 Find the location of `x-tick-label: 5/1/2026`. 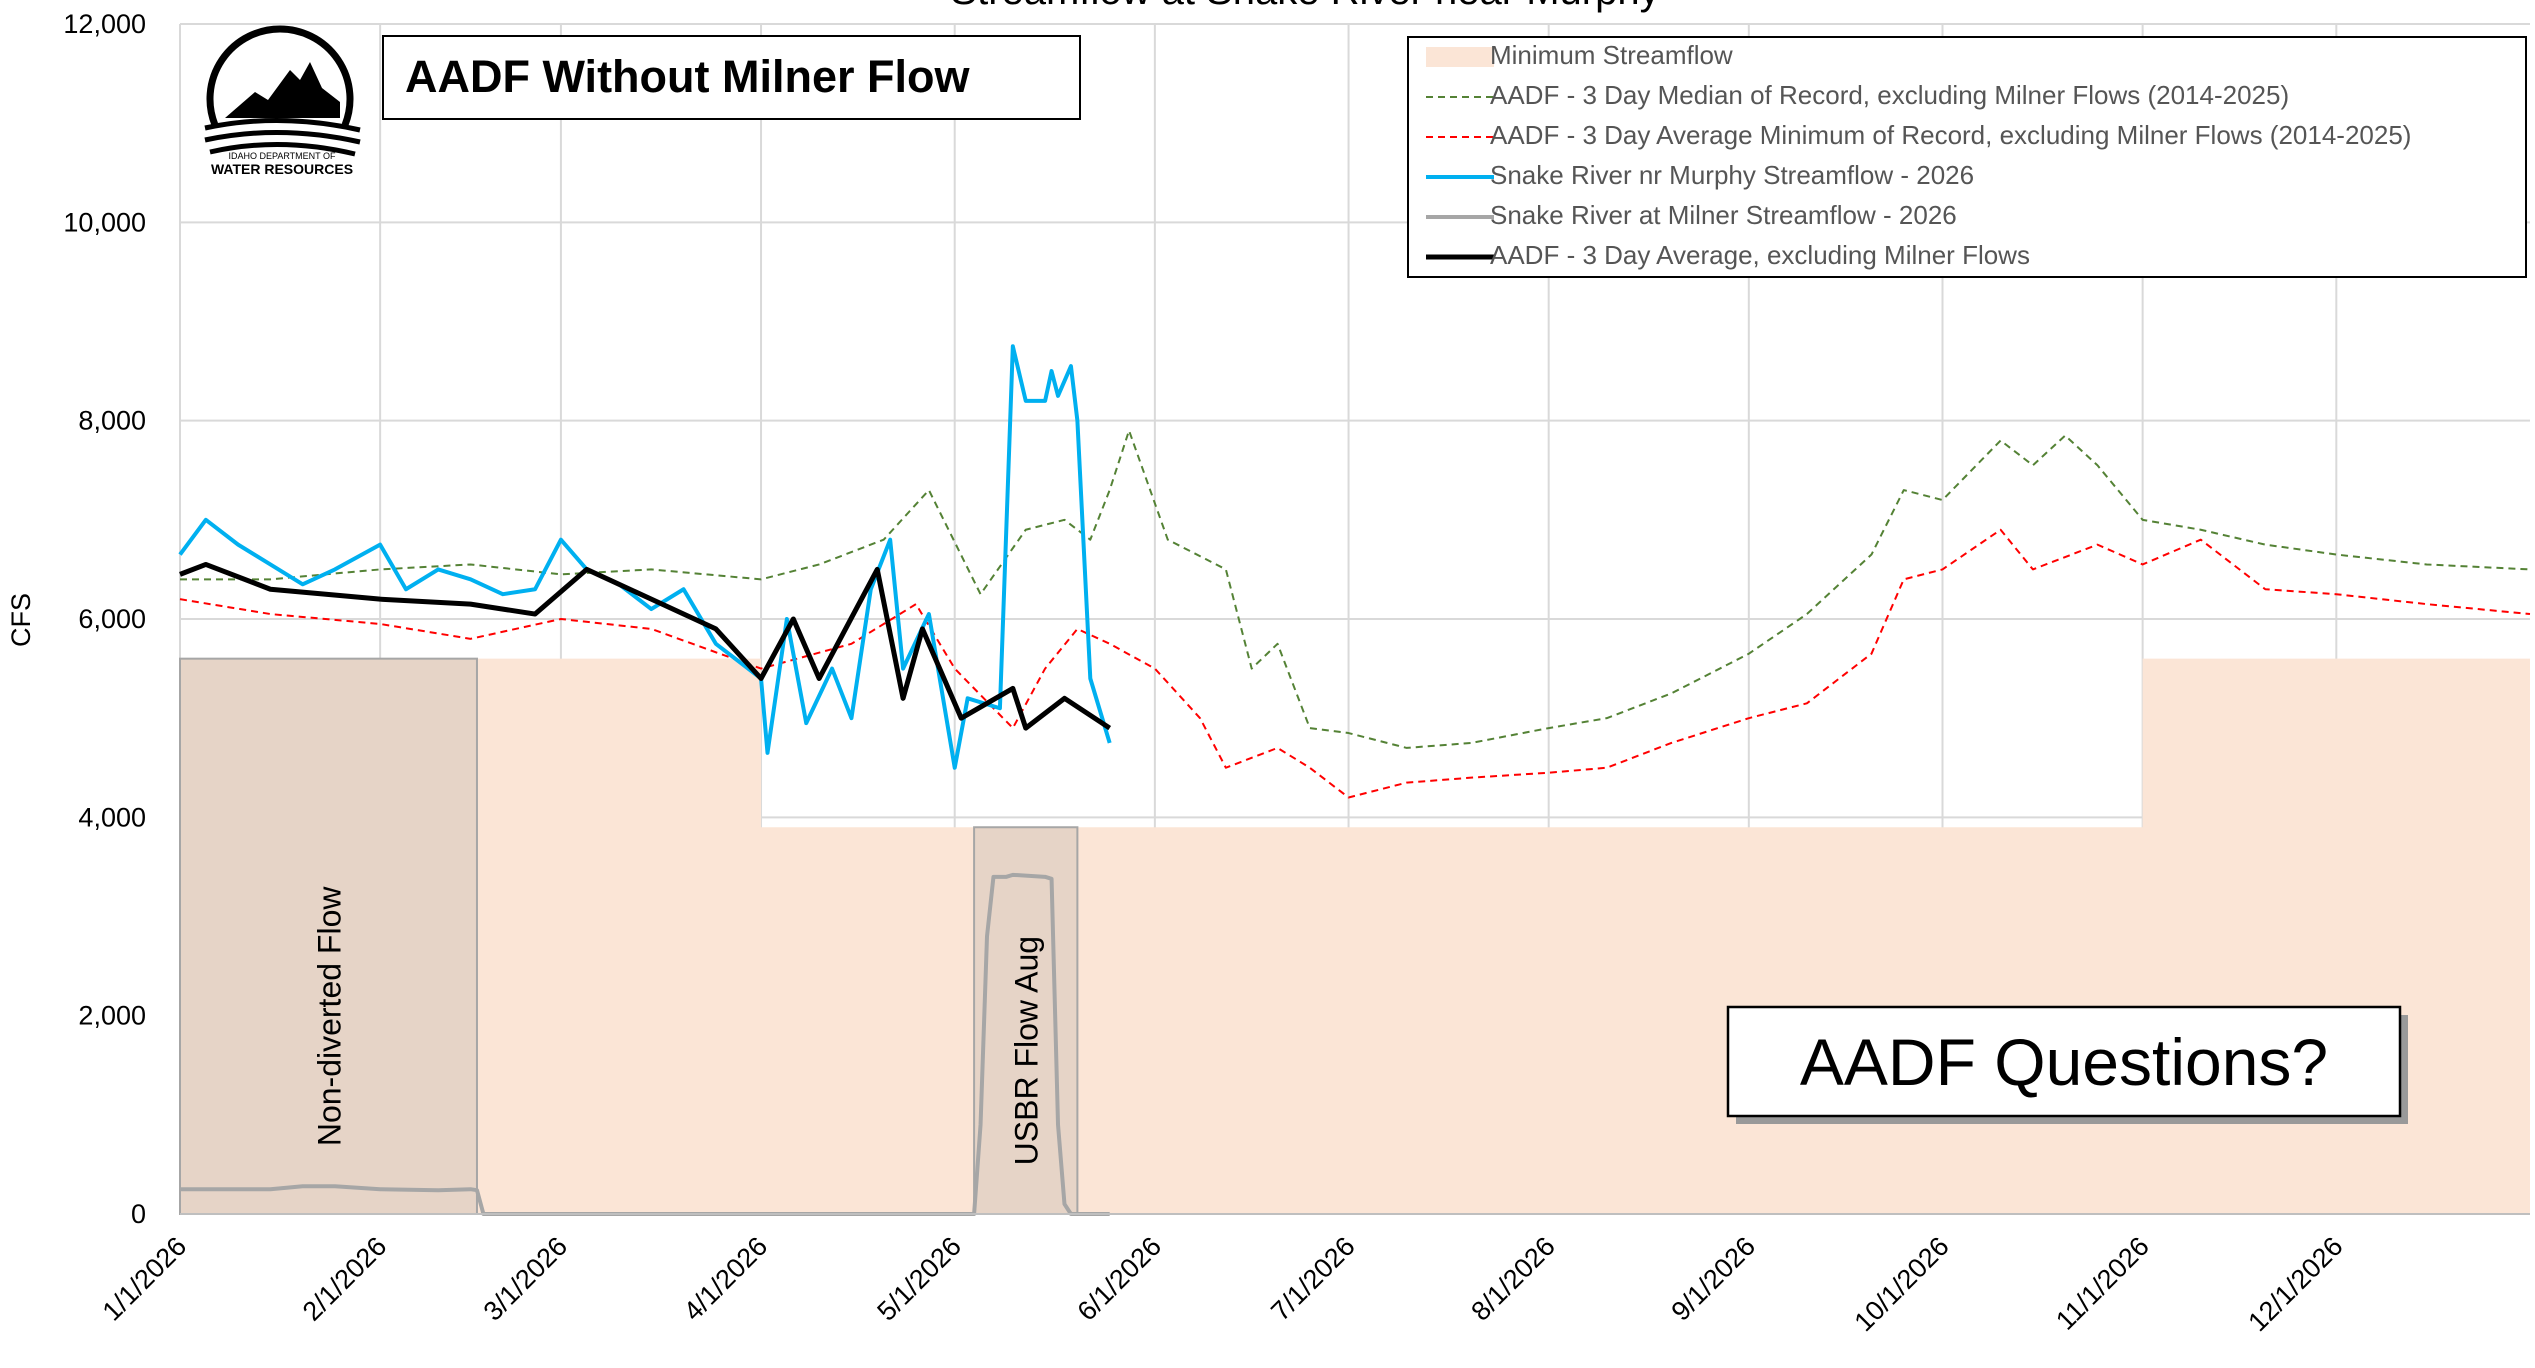

x-tick-label: 5/1/2026 is located at coordinates (919, 1279).